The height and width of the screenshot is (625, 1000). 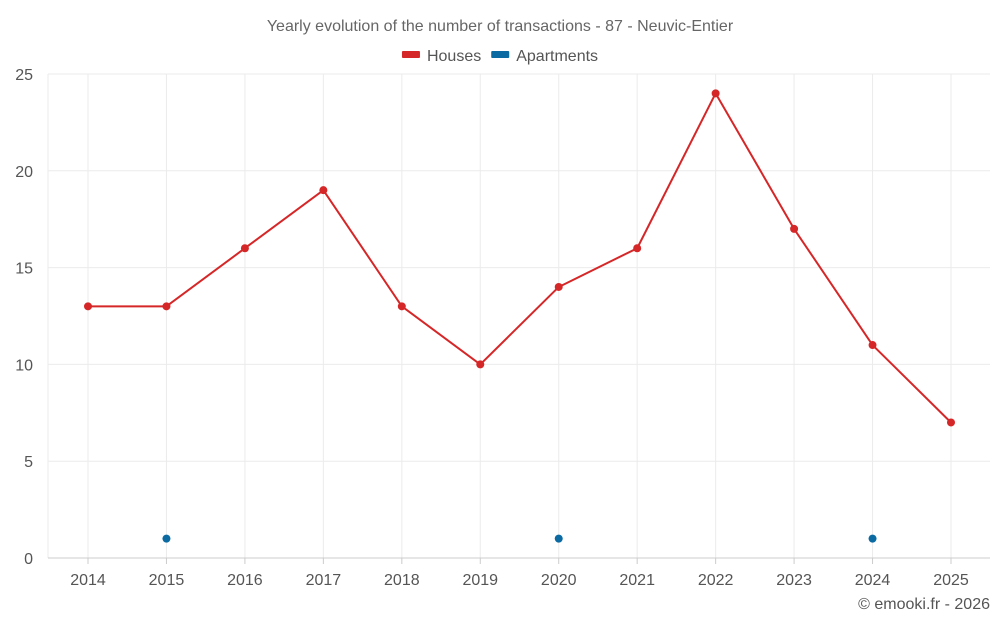 What do you see at coordinates (402, 580) in the screenshot?
I see `x-tick-label: 2018` at bounding box center [402, 580].